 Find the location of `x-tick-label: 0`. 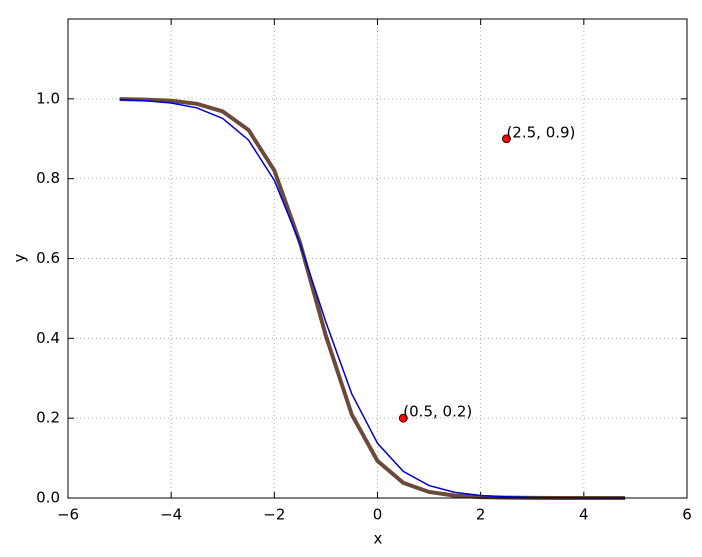

x-tick-label: 0 is located at coordinates (378, 515).